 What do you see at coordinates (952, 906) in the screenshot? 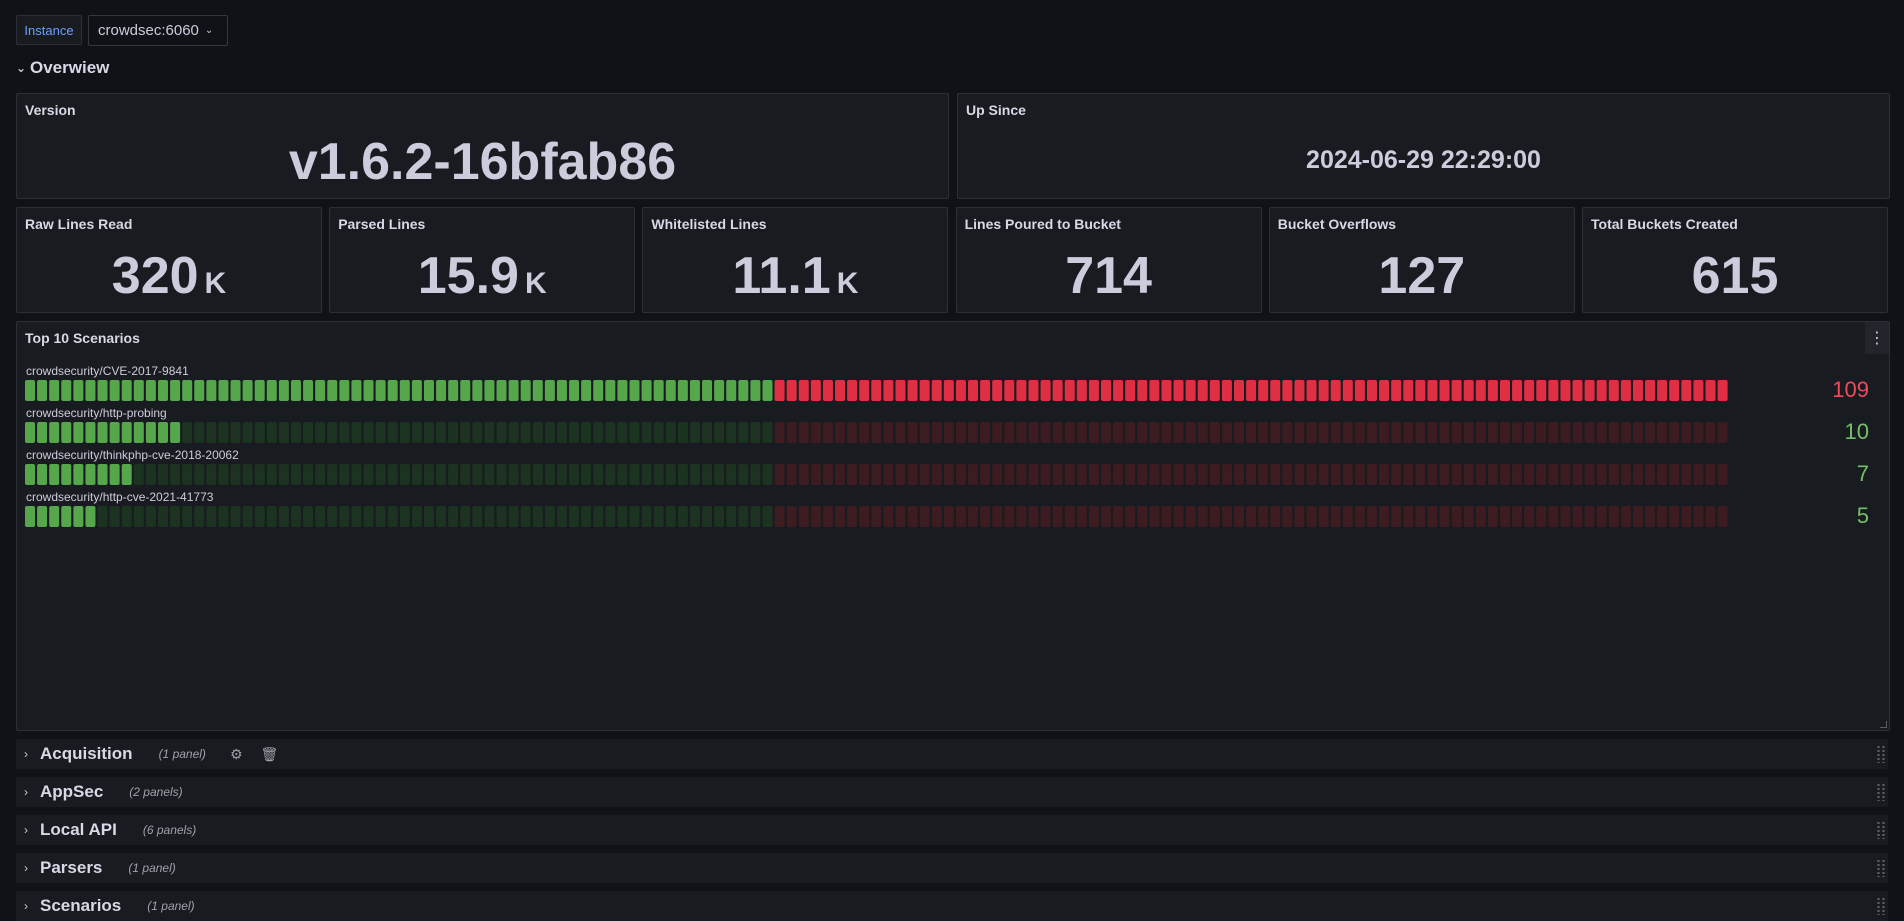
I see `collapsed-row: › Scenarios (1 panel)` at bounding box center [952, 906].